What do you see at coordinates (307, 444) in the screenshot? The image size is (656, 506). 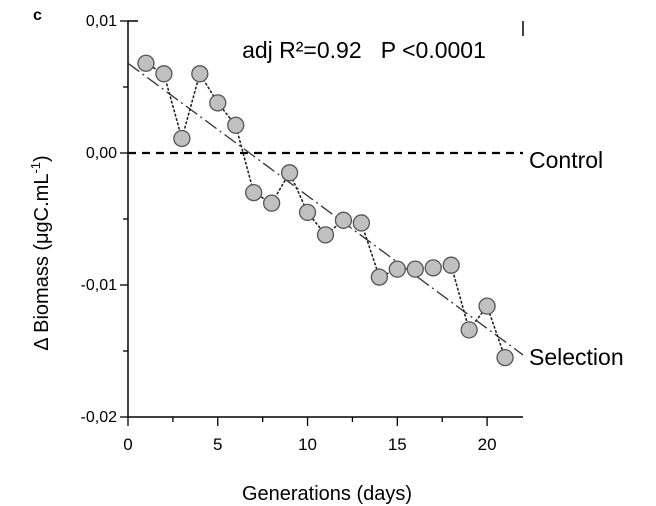 I see `x-tick-label: 10` at bounding box center [307, 444].